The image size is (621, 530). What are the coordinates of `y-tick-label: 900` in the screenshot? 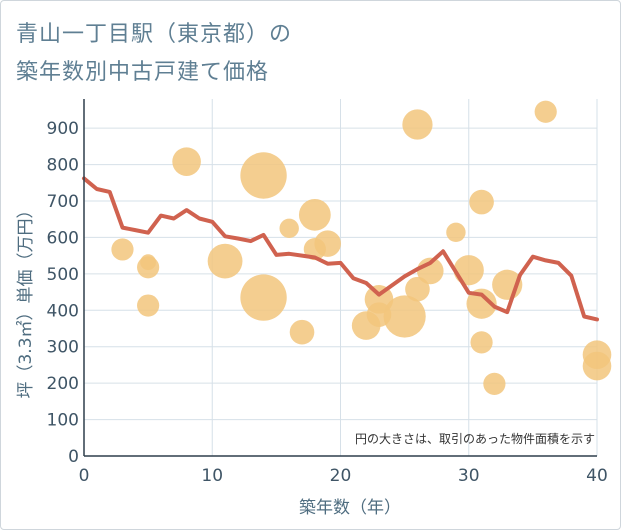 It's located at (63, 129).